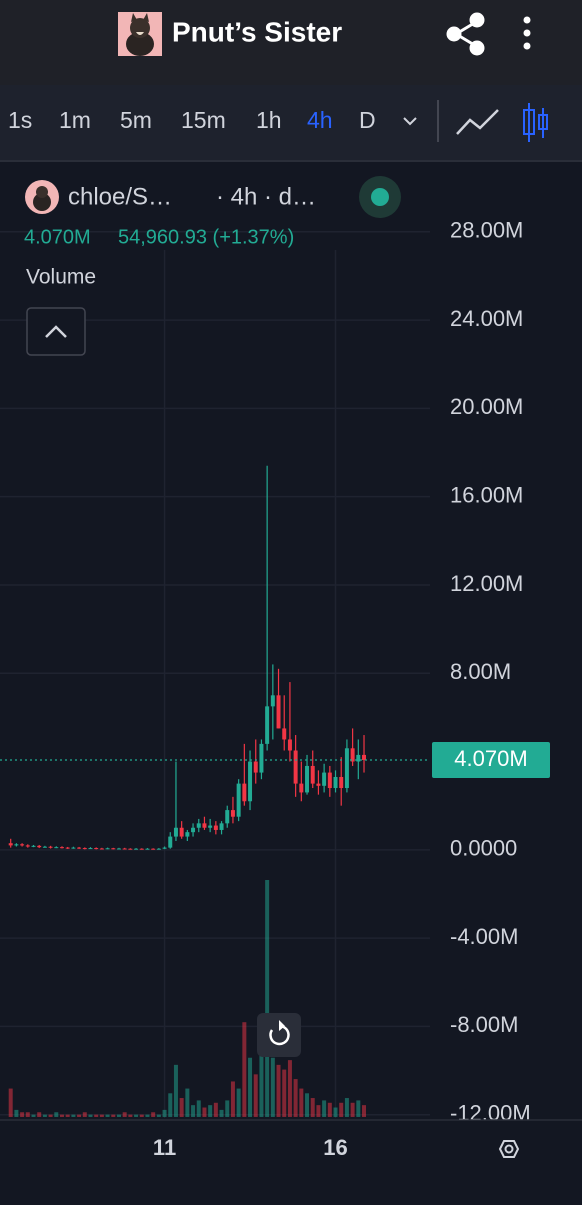 The height and width of the screenshot is (1205, 582). What do you see at coordinates (279, 1035) in the screenshot?
I see `reset-button` at bounding box center [279, 1035].